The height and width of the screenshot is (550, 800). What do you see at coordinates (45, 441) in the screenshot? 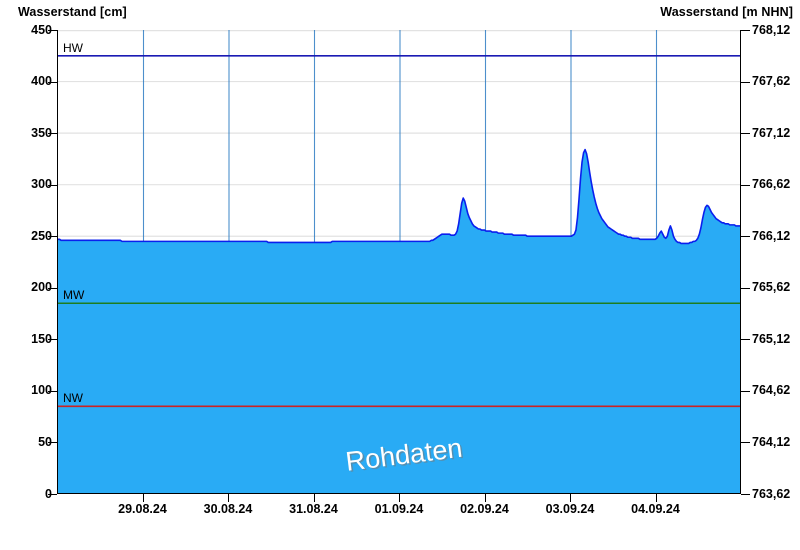
I see `ytick-label-left: 50` at bounding box center [45, 441].